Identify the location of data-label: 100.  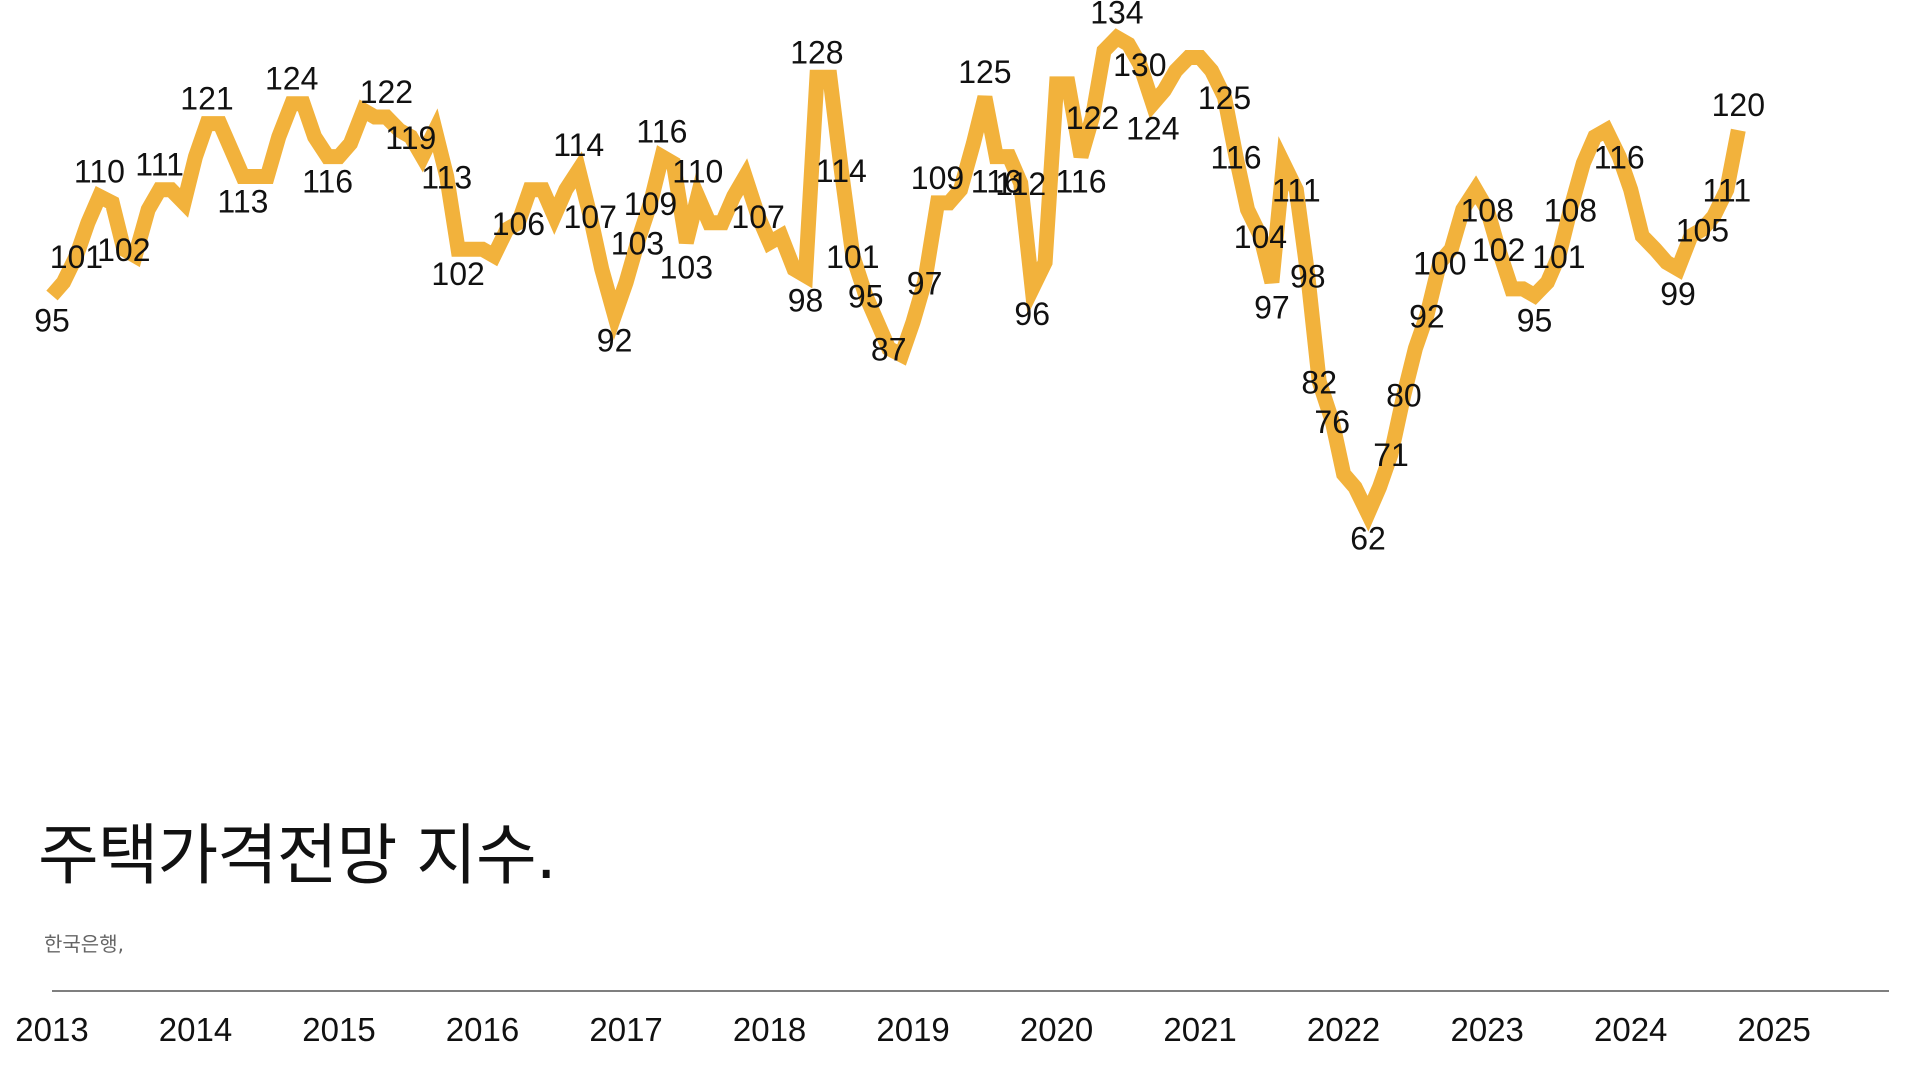
(1439, 263).